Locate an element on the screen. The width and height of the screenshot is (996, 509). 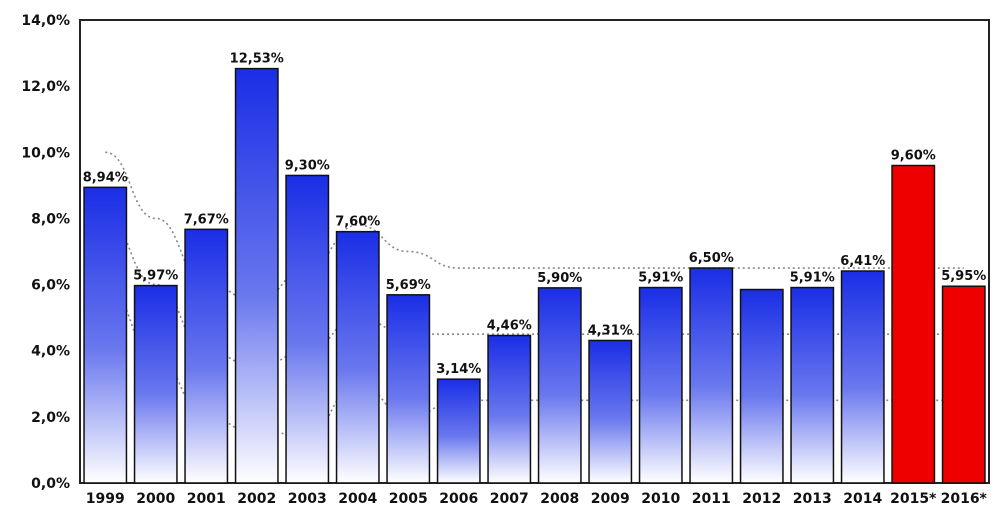
data-label: 6,50% is located at coordinates (711, 258).